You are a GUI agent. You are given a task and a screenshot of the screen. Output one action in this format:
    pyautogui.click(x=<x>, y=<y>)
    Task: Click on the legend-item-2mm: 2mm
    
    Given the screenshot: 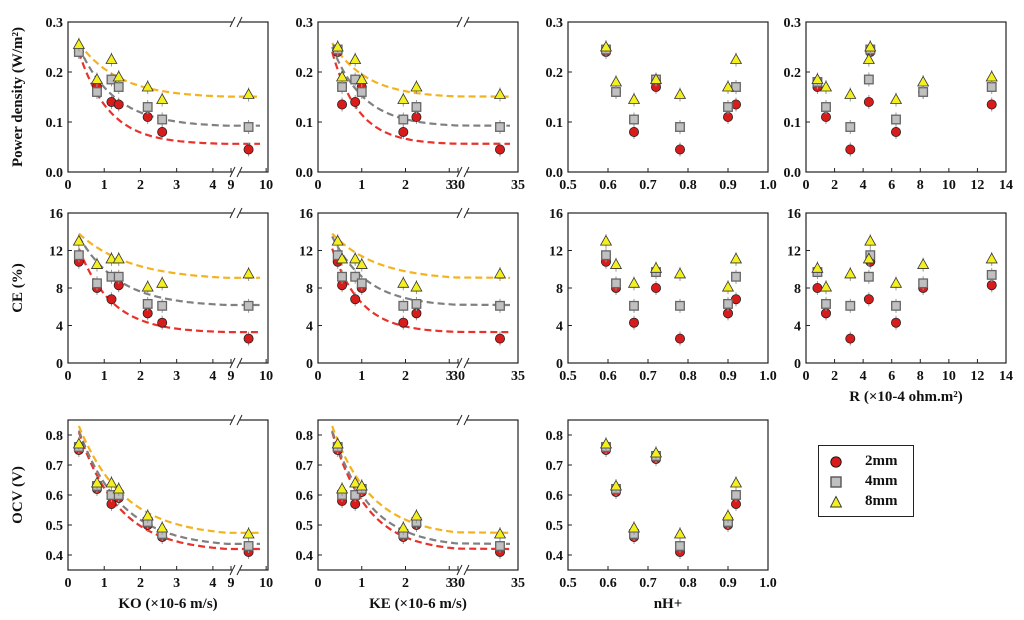 What is the action you would take?
    pyautogui.click(x=867, y=462)
    